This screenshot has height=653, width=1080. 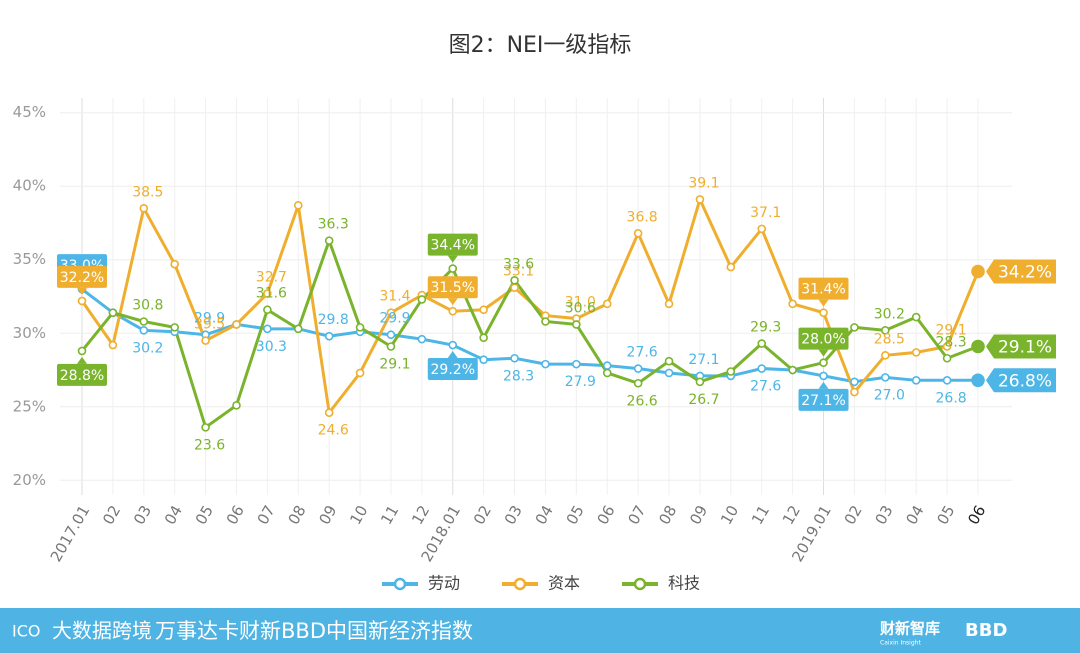 I want to click on data-label: 30.6, so click(x=580, y=308).